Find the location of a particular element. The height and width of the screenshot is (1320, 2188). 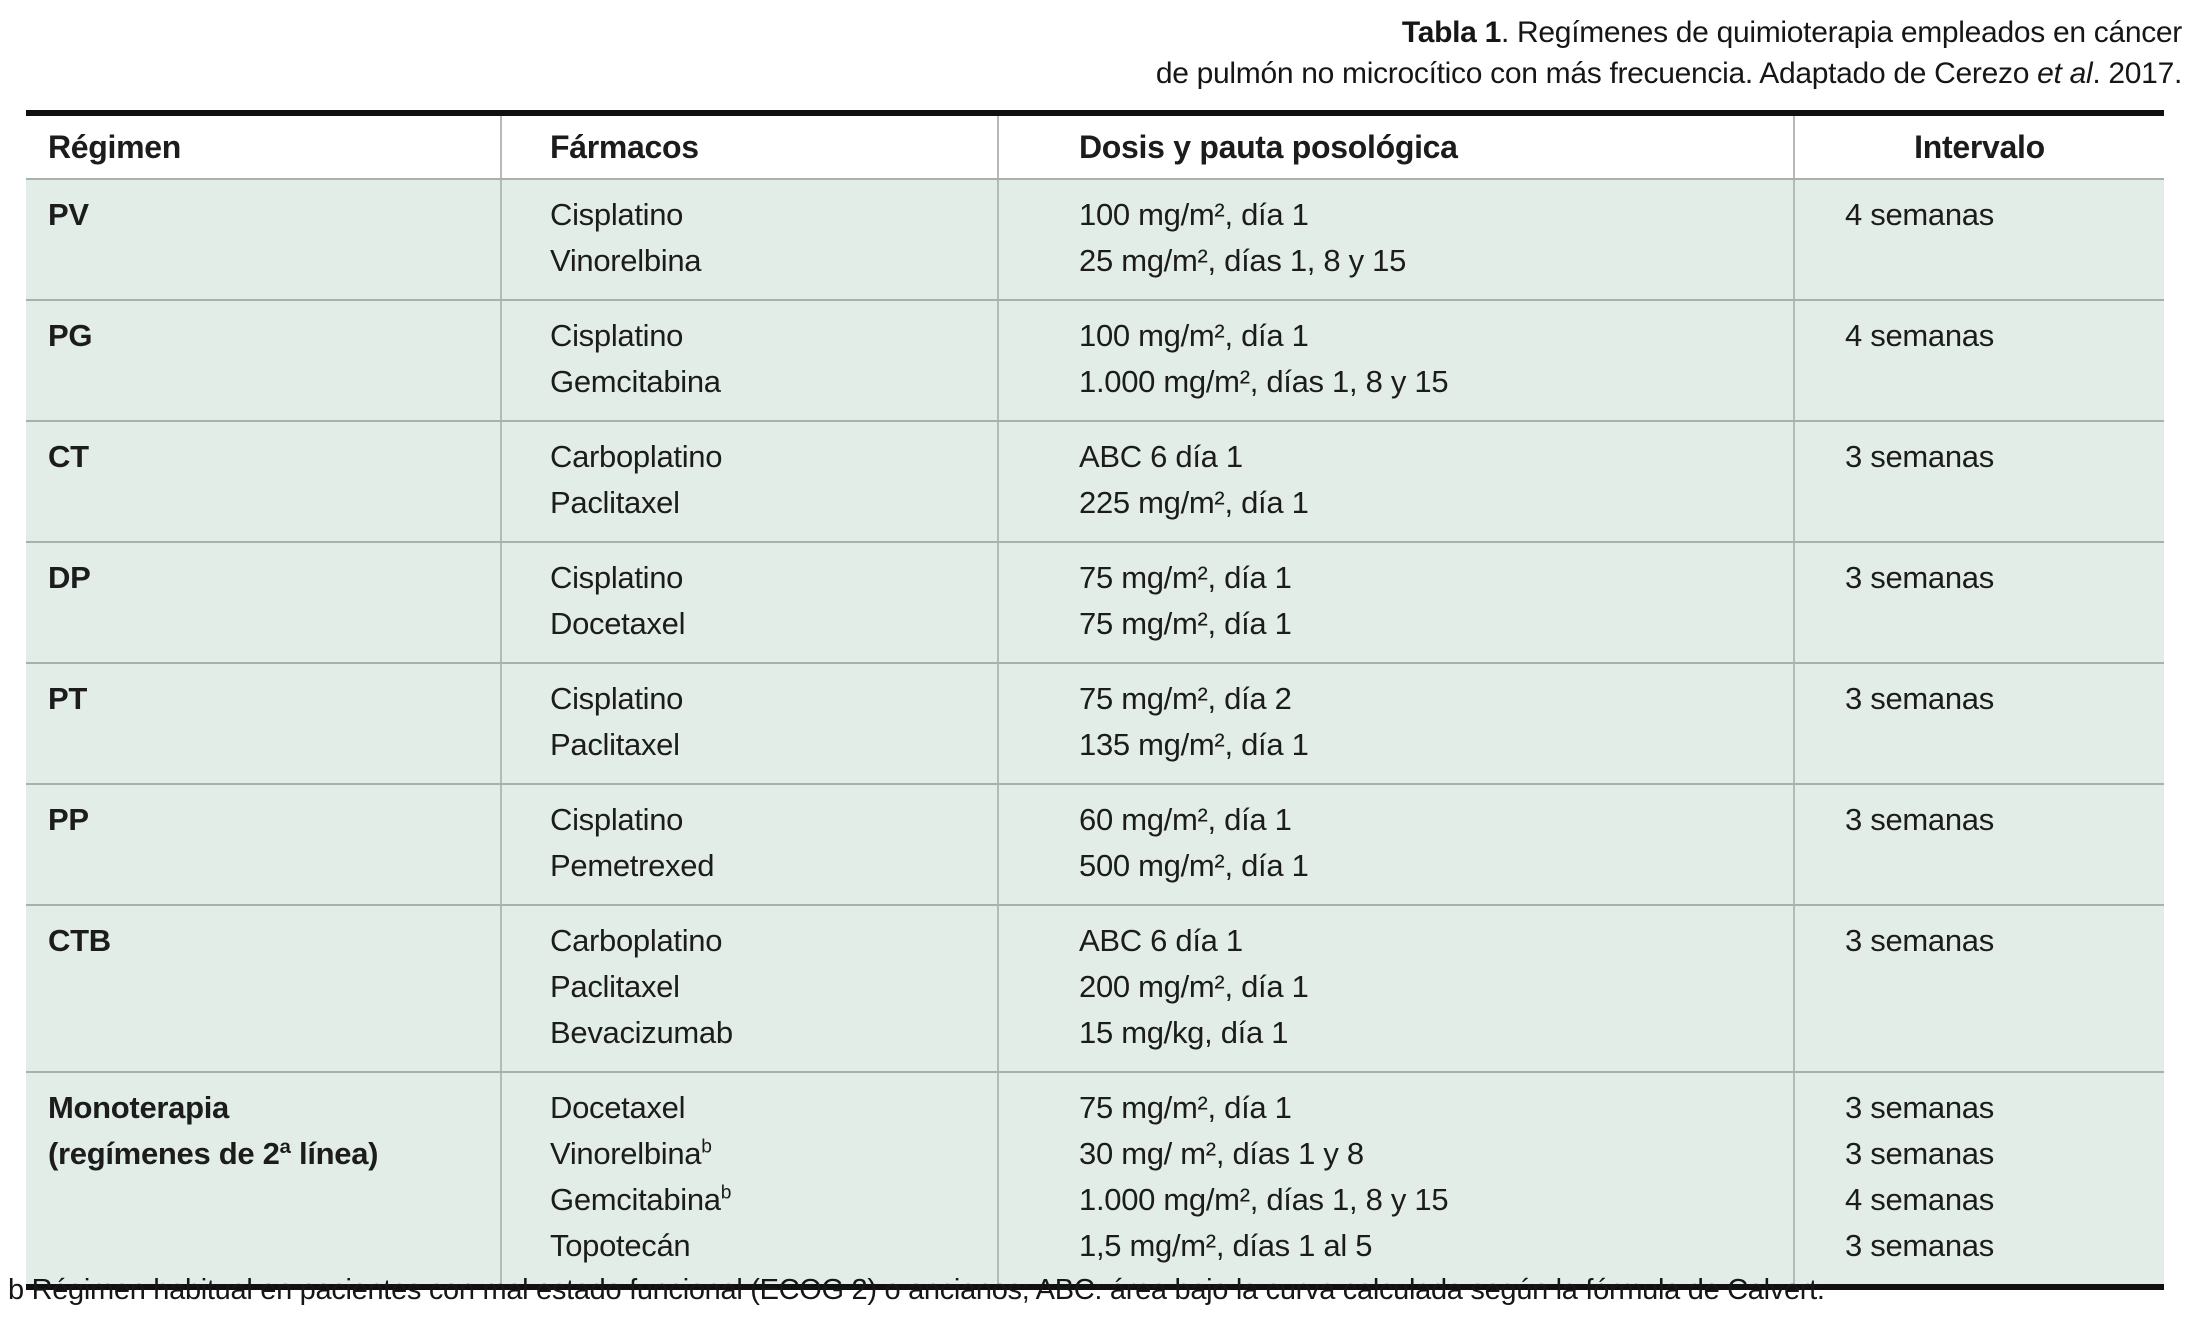

drug-name: Bevacizumab is located at coordinates (773, 1033).